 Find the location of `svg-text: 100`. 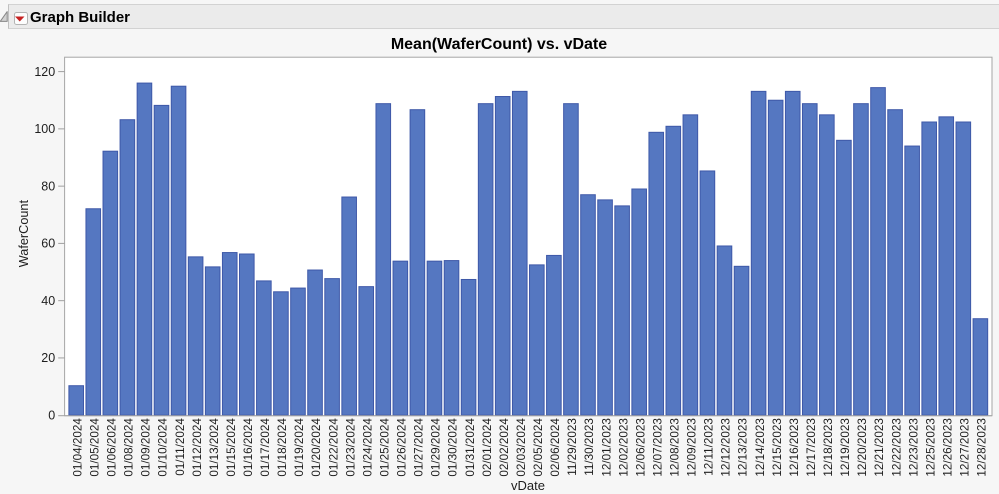

svg-text: 100 is located at coordinates (44, 129).